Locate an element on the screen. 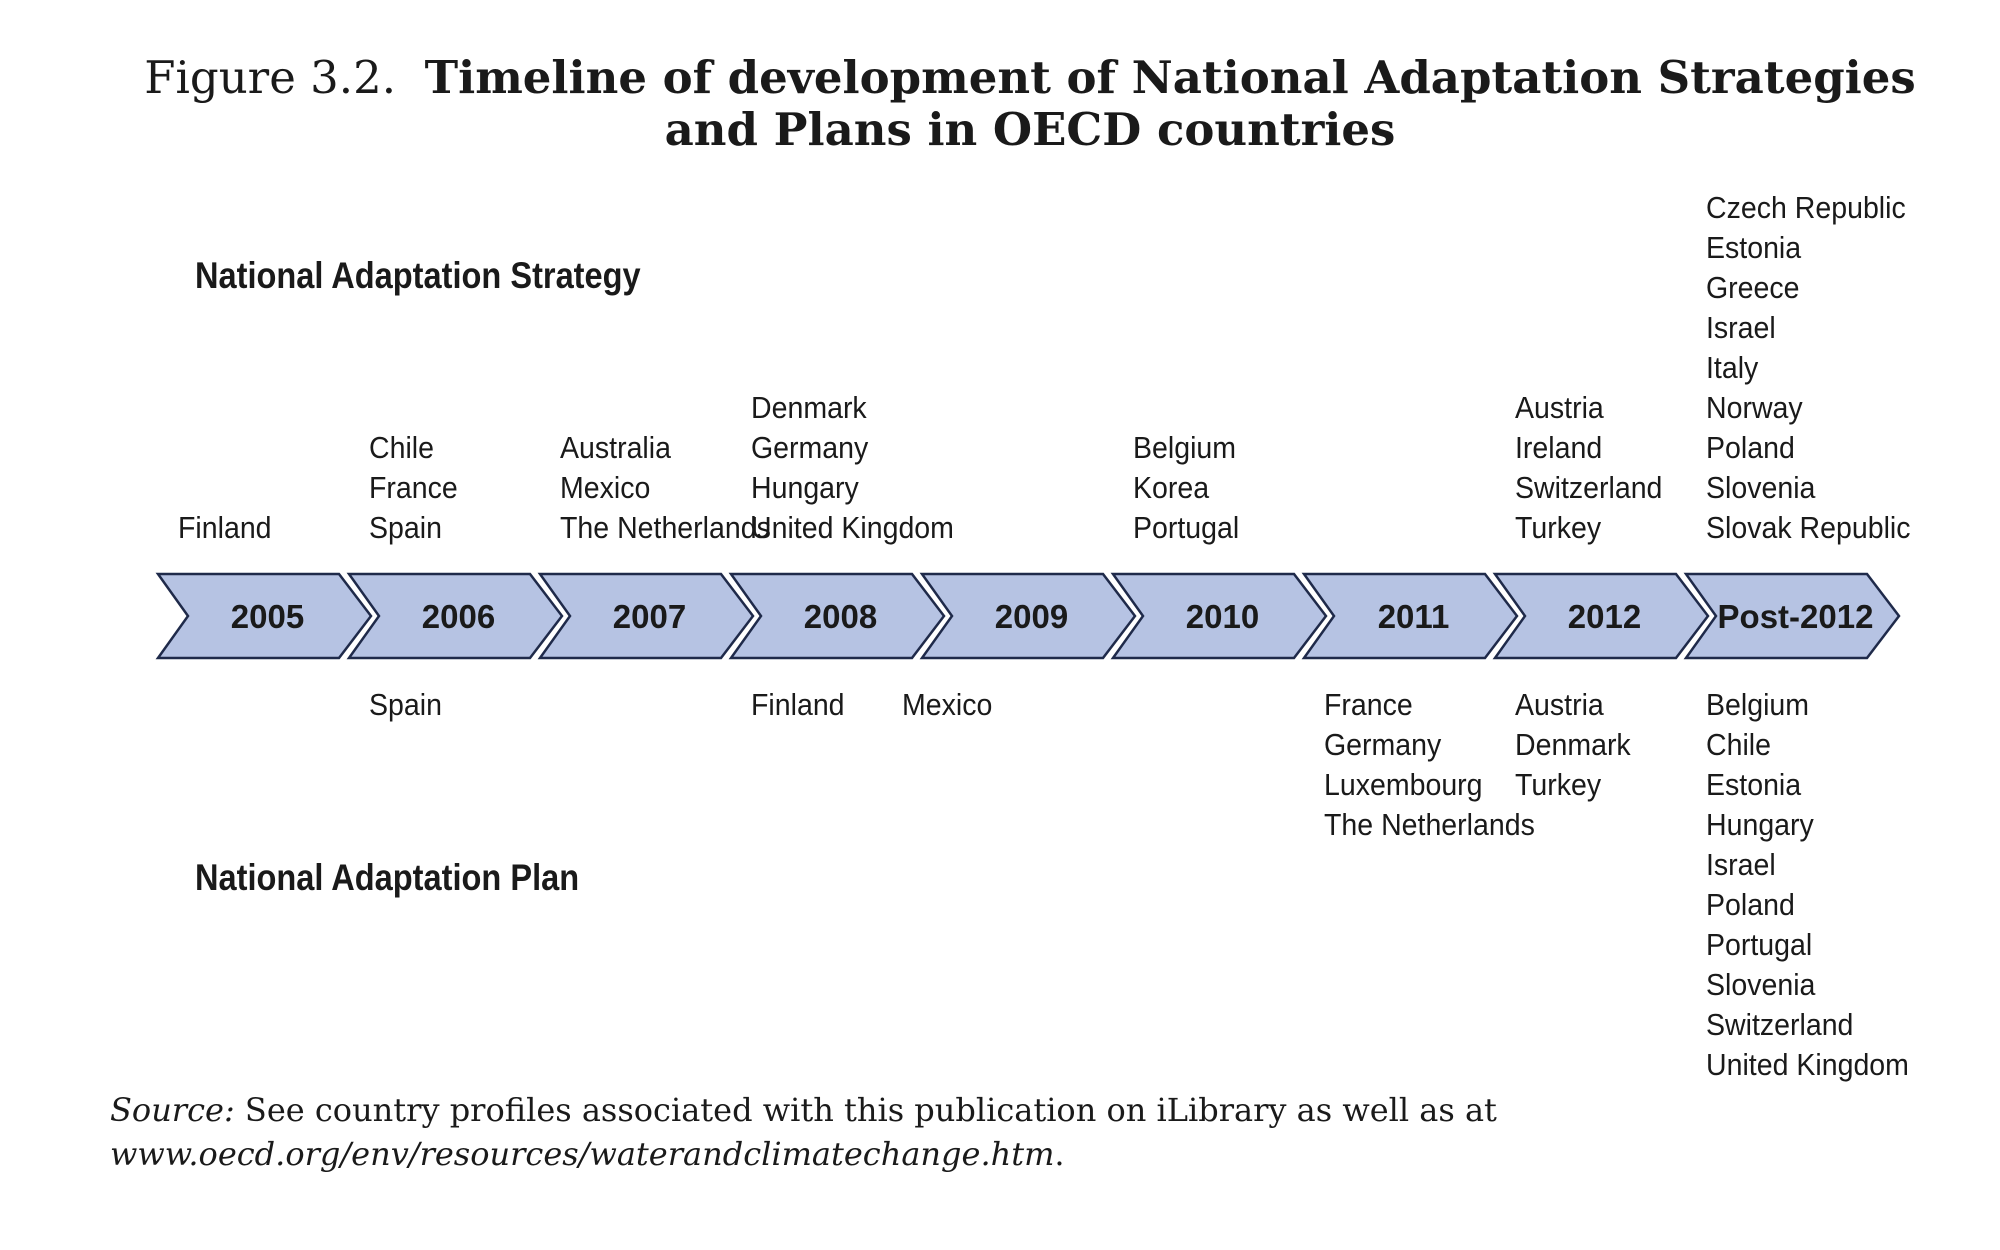 This screenshot has width=2000, height=1250. plan-country: Denmark is located at coordinates (1573, 744).